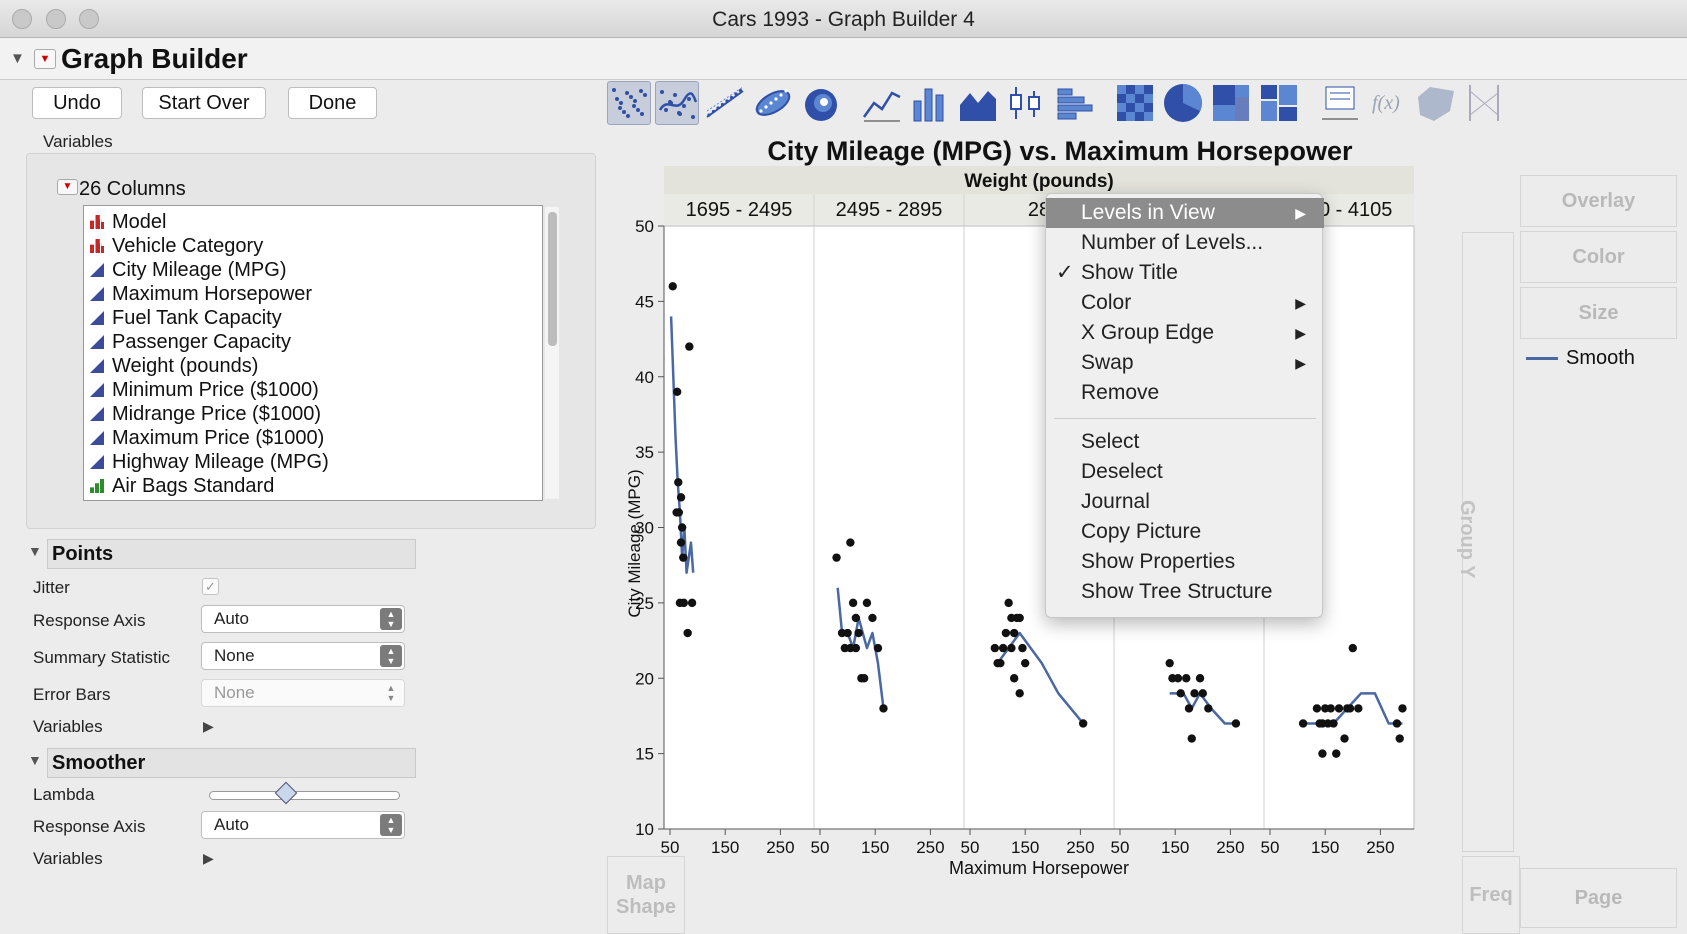 This screenshot has height=934, width=1687. I want to click on column-item: Maximum Price ($1000), so click(207, 438).